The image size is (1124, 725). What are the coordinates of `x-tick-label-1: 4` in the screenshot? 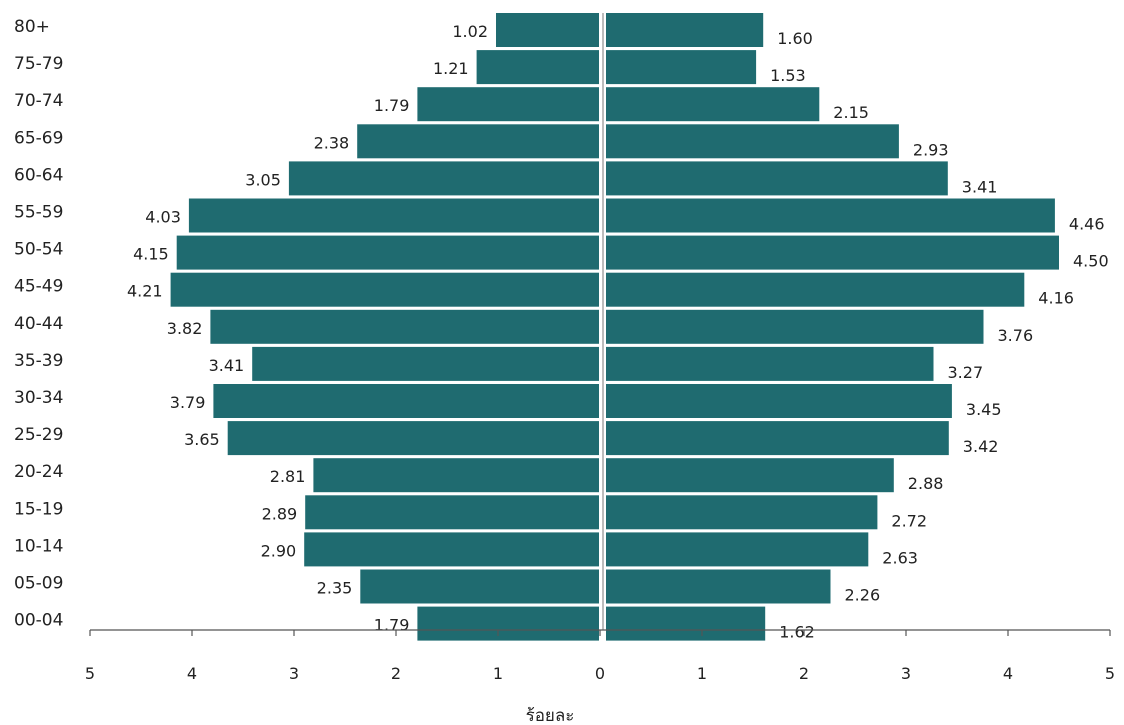 It's located at (192, 673).